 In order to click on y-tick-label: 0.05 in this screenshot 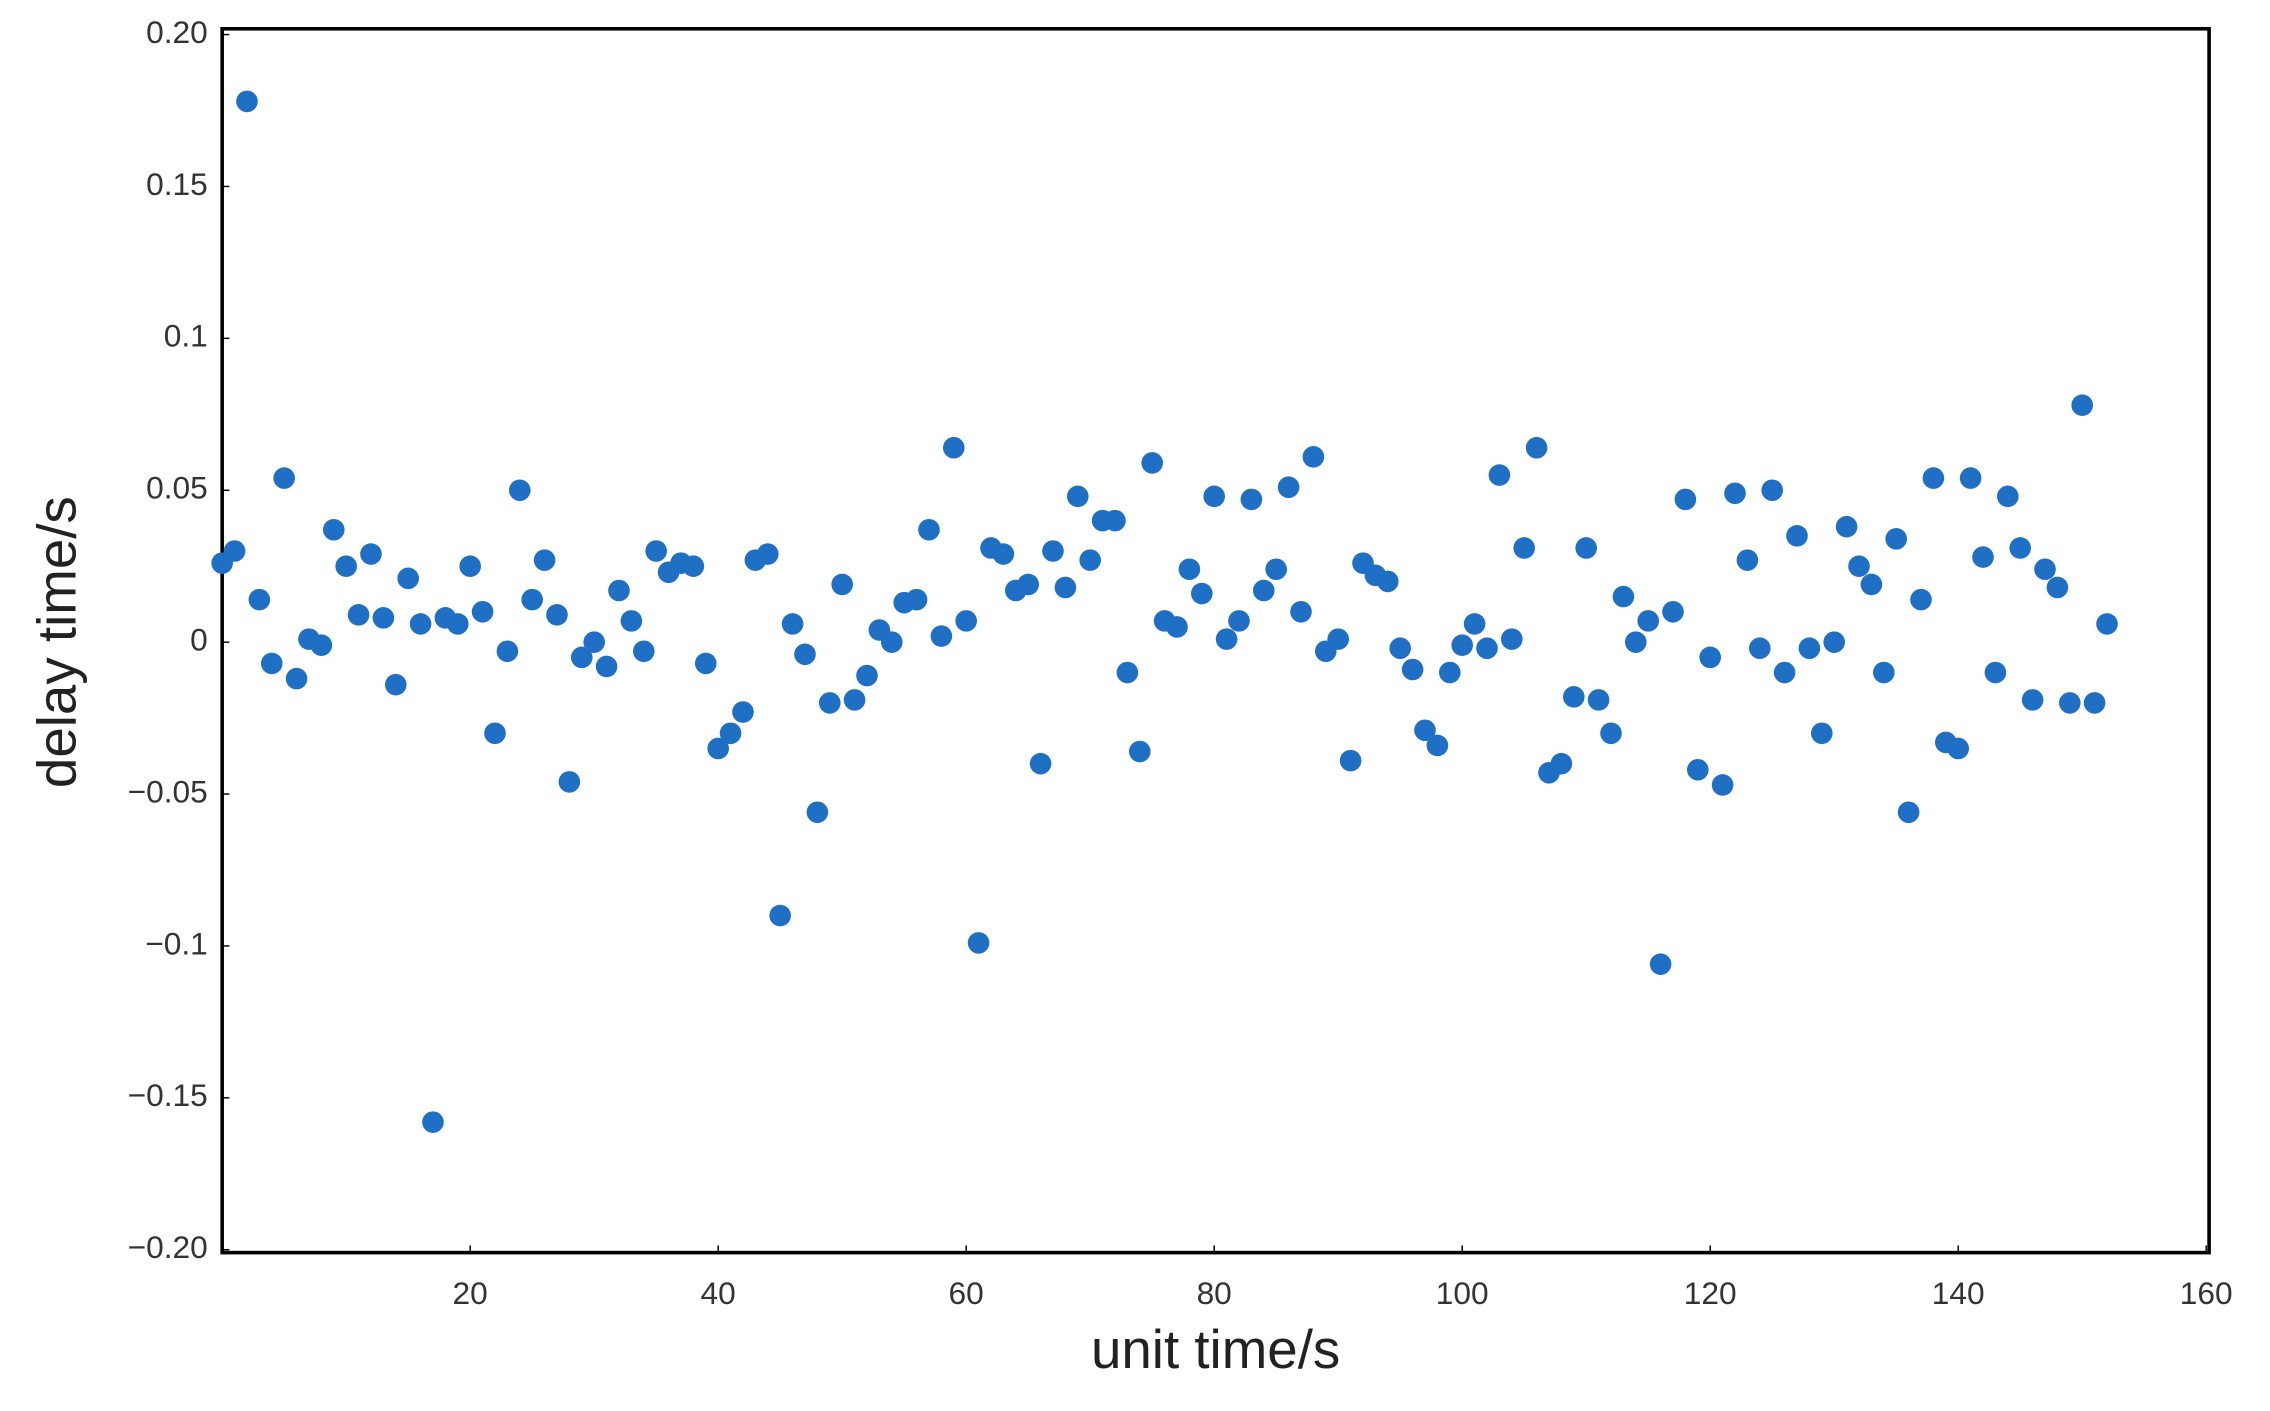, I will do `click(177, 488)`.